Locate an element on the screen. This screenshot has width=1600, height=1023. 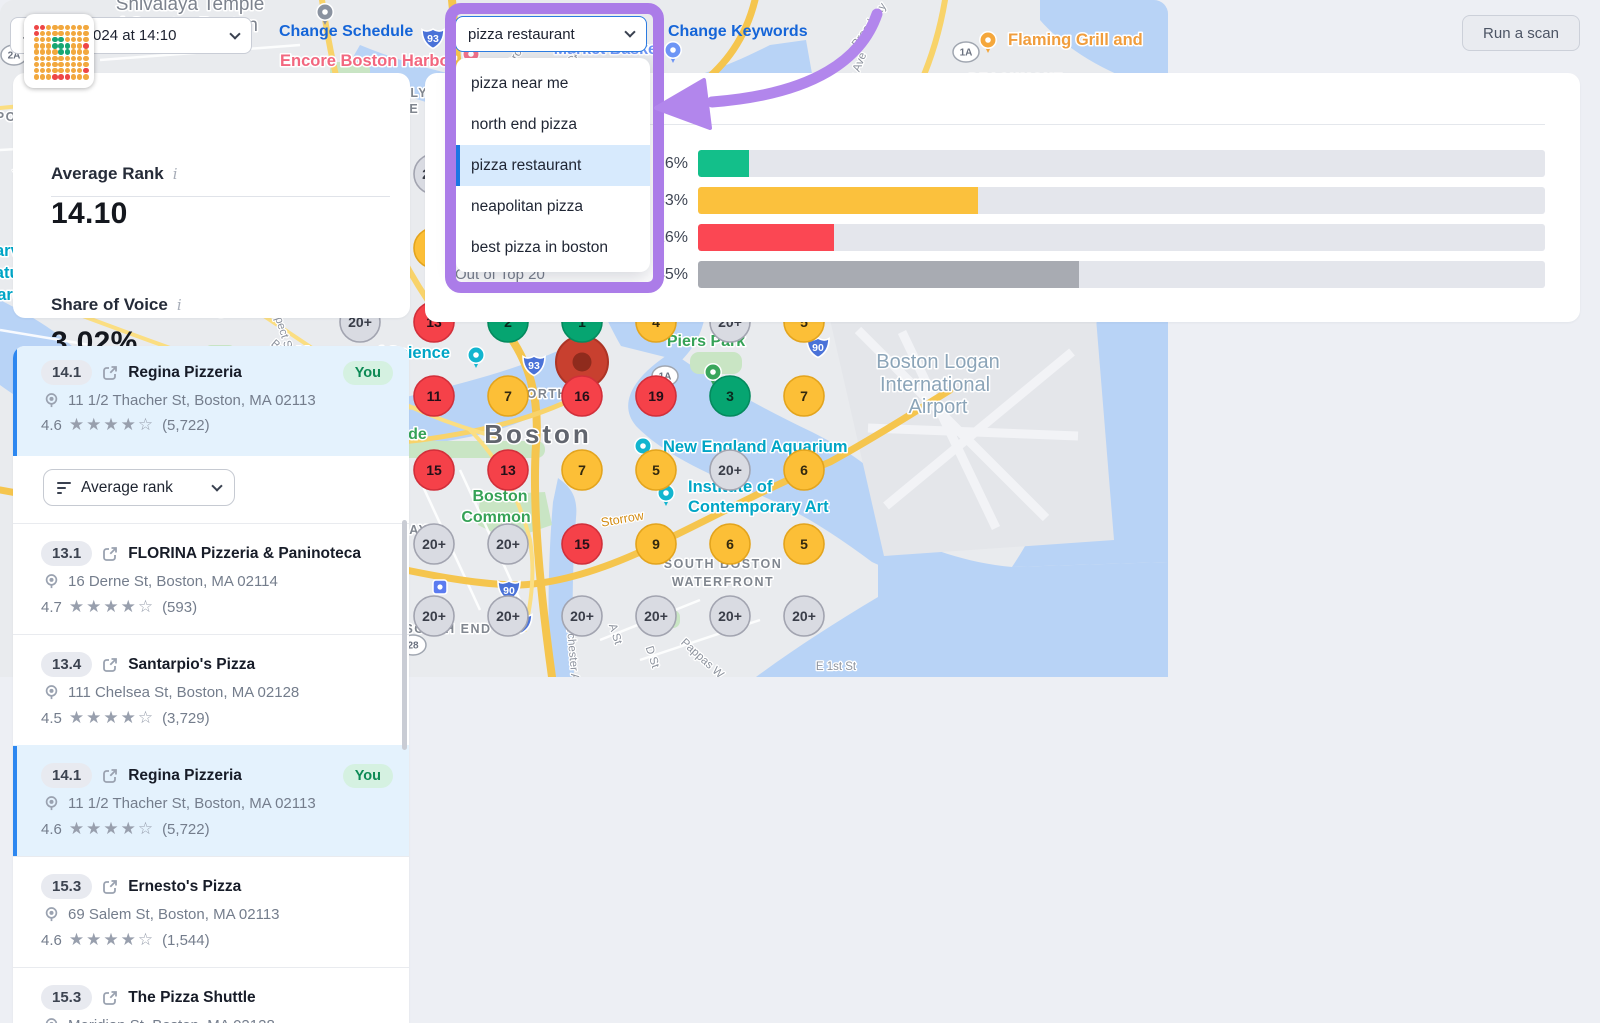
change-keywords-link: Change Keywords is located at coordinates (738, 31).